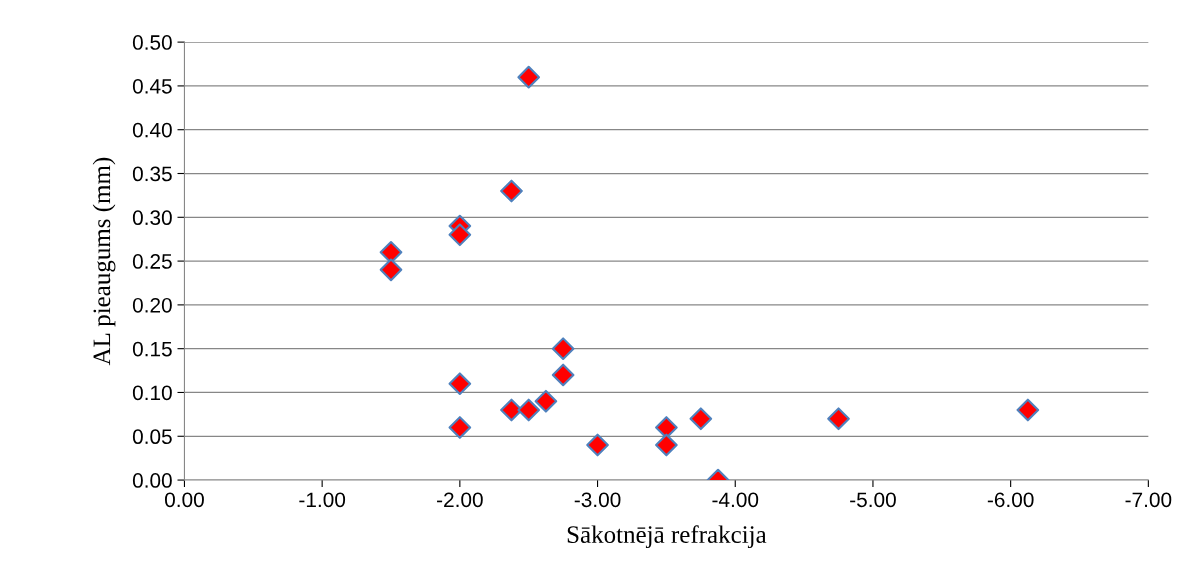  I want to click on x-tick-label: -2.00, so click(460, 500).